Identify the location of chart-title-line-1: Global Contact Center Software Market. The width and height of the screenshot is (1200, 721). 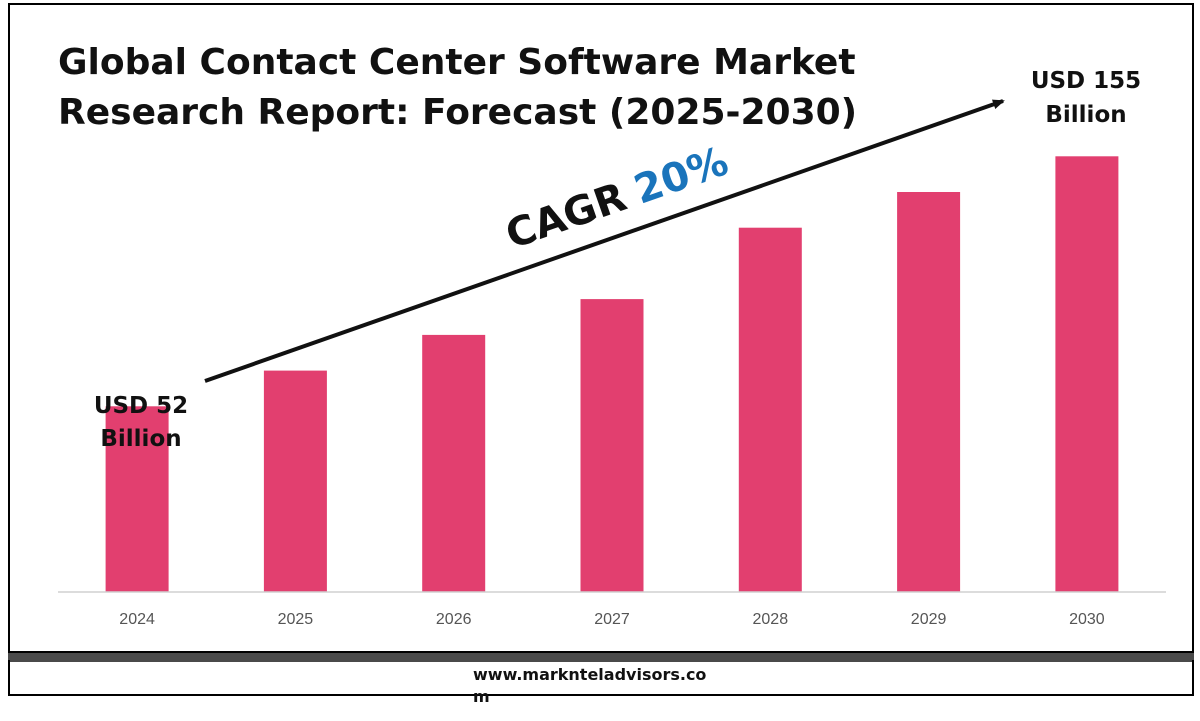
(457, 62).